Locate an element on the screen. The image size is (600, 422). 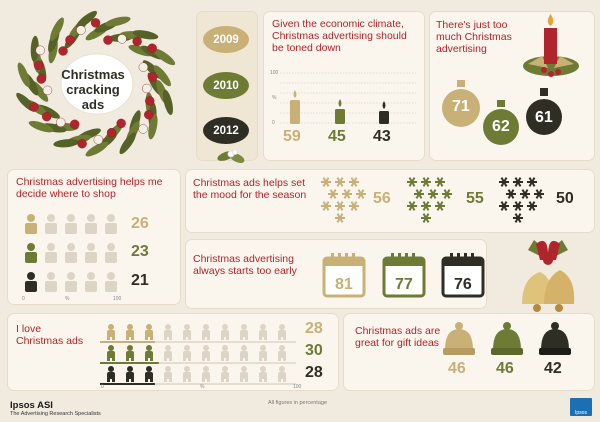
footer-tagline: The Advertising Research Specialists is located at coordinates (55, 414).